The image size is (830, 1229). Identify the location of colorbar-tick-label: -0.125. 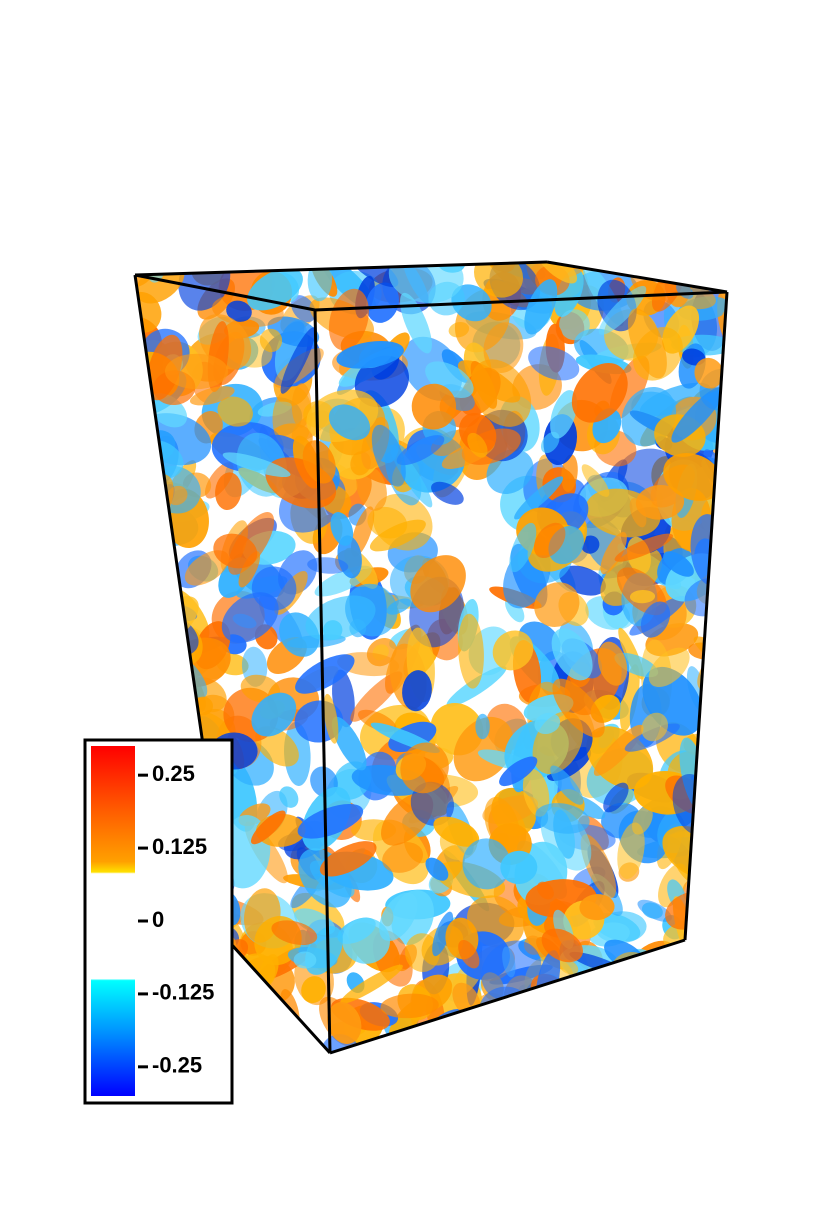
(183, 992).